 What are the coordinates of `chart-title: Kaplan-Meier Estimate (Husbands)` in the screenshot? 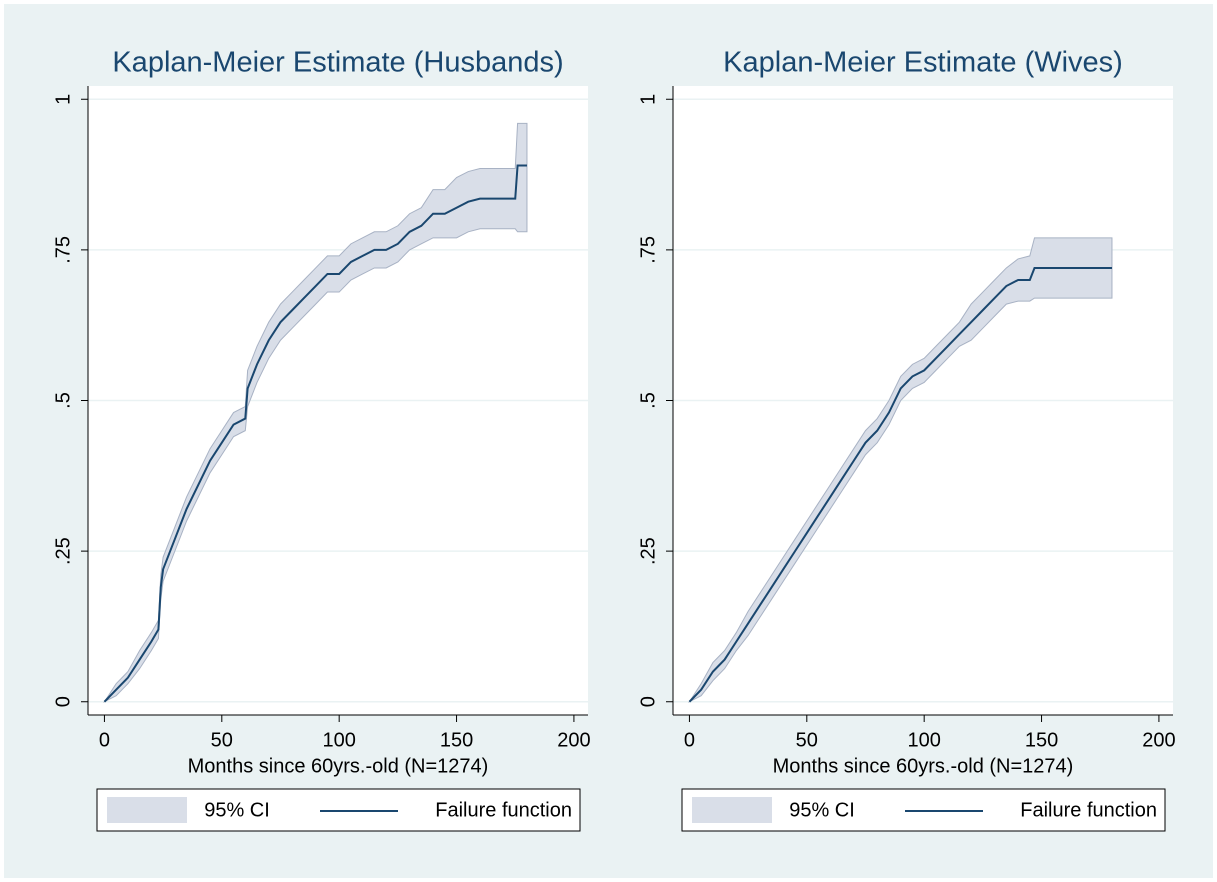 It's located at (337, 63).